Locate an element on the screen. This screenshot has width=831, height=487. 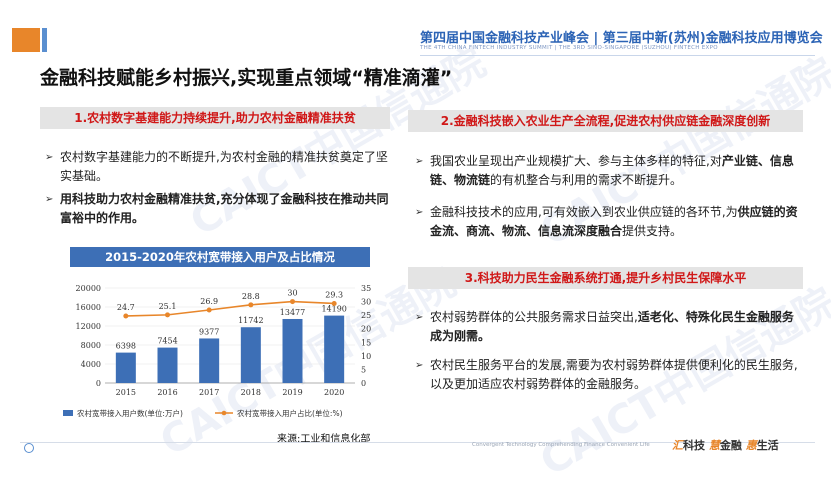
section3-bullet1: ➢ 农村弱势群体的公共服务需求日益突出,适老化、特殊化民生金融服务成为刚需。 is located at coordinates (610, 327).